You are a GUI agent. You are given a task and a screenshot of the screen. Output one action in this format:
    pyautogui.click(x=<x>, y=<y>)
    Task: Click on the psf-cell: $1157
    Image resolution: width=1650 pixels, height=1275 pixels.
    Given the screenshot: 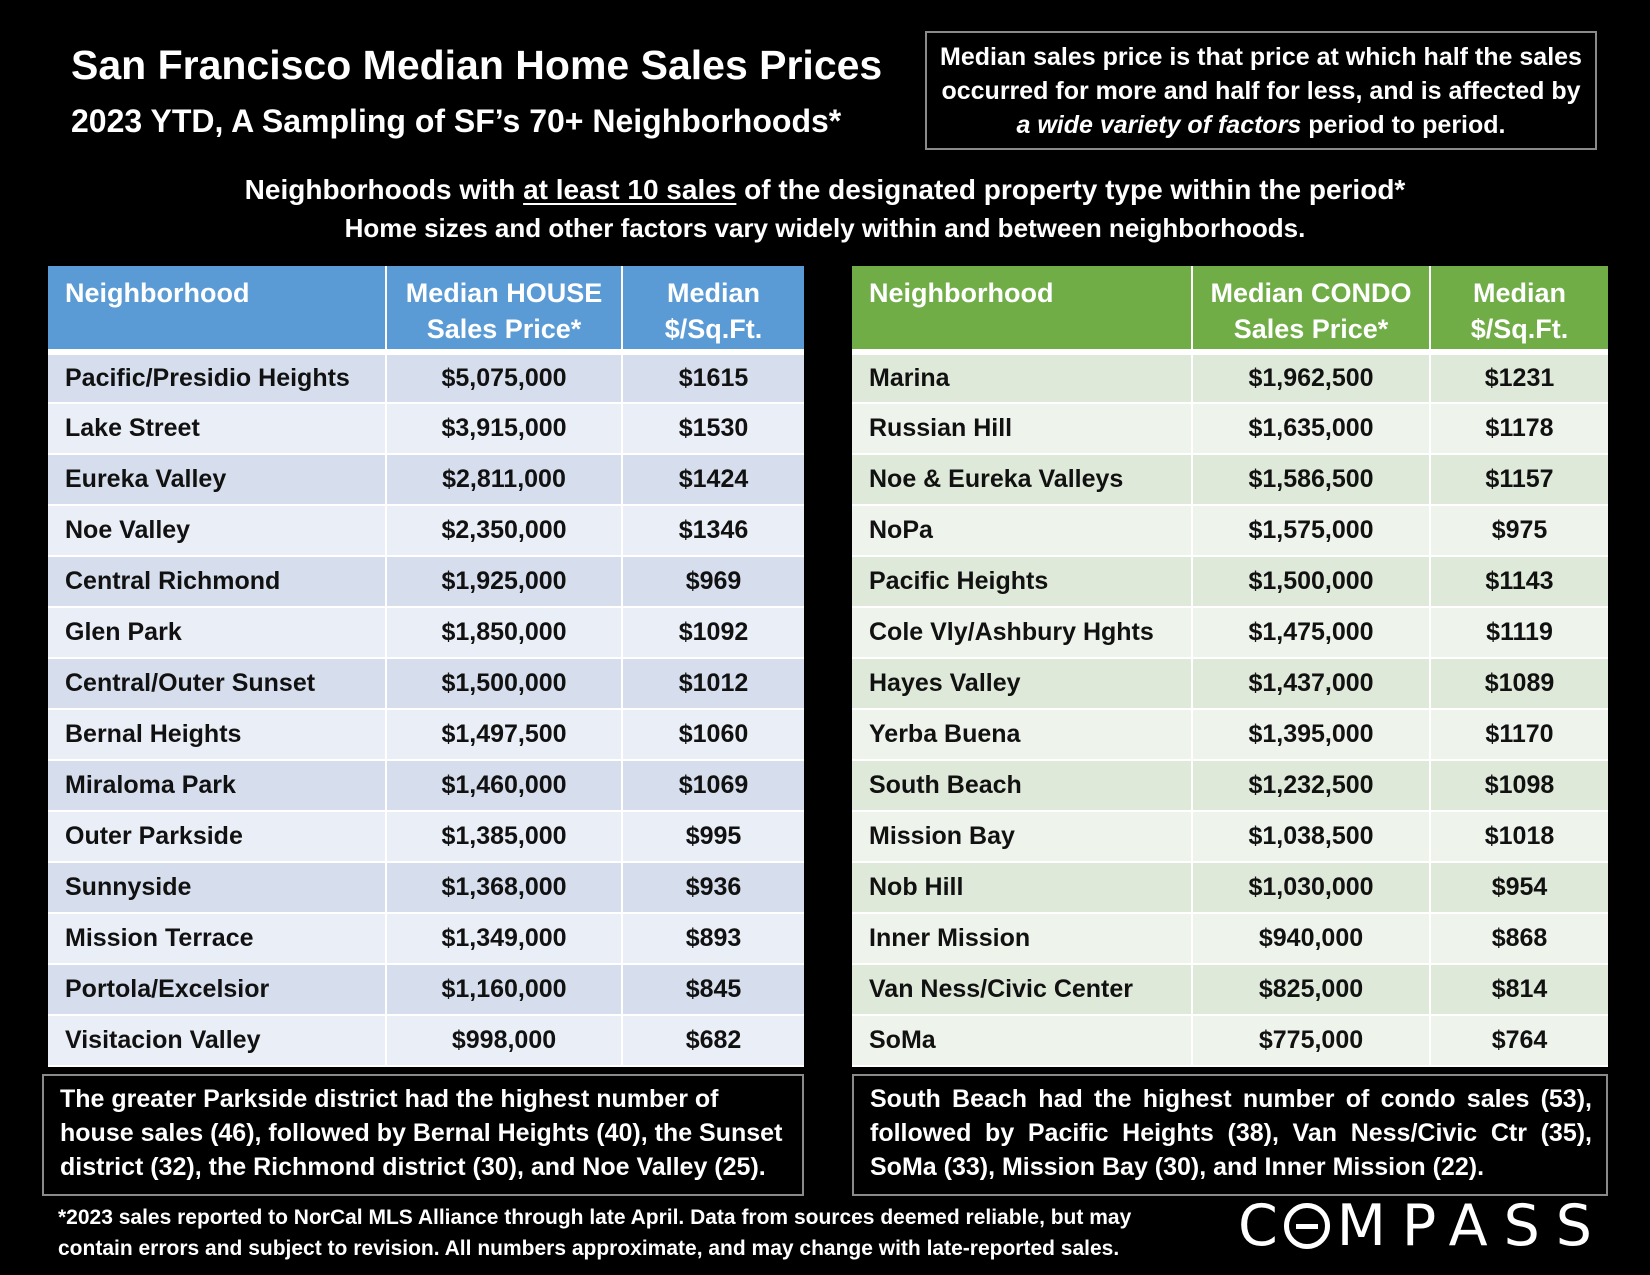 What is the action you would take?
    pyautogui.click(x=1519, y=480)
    